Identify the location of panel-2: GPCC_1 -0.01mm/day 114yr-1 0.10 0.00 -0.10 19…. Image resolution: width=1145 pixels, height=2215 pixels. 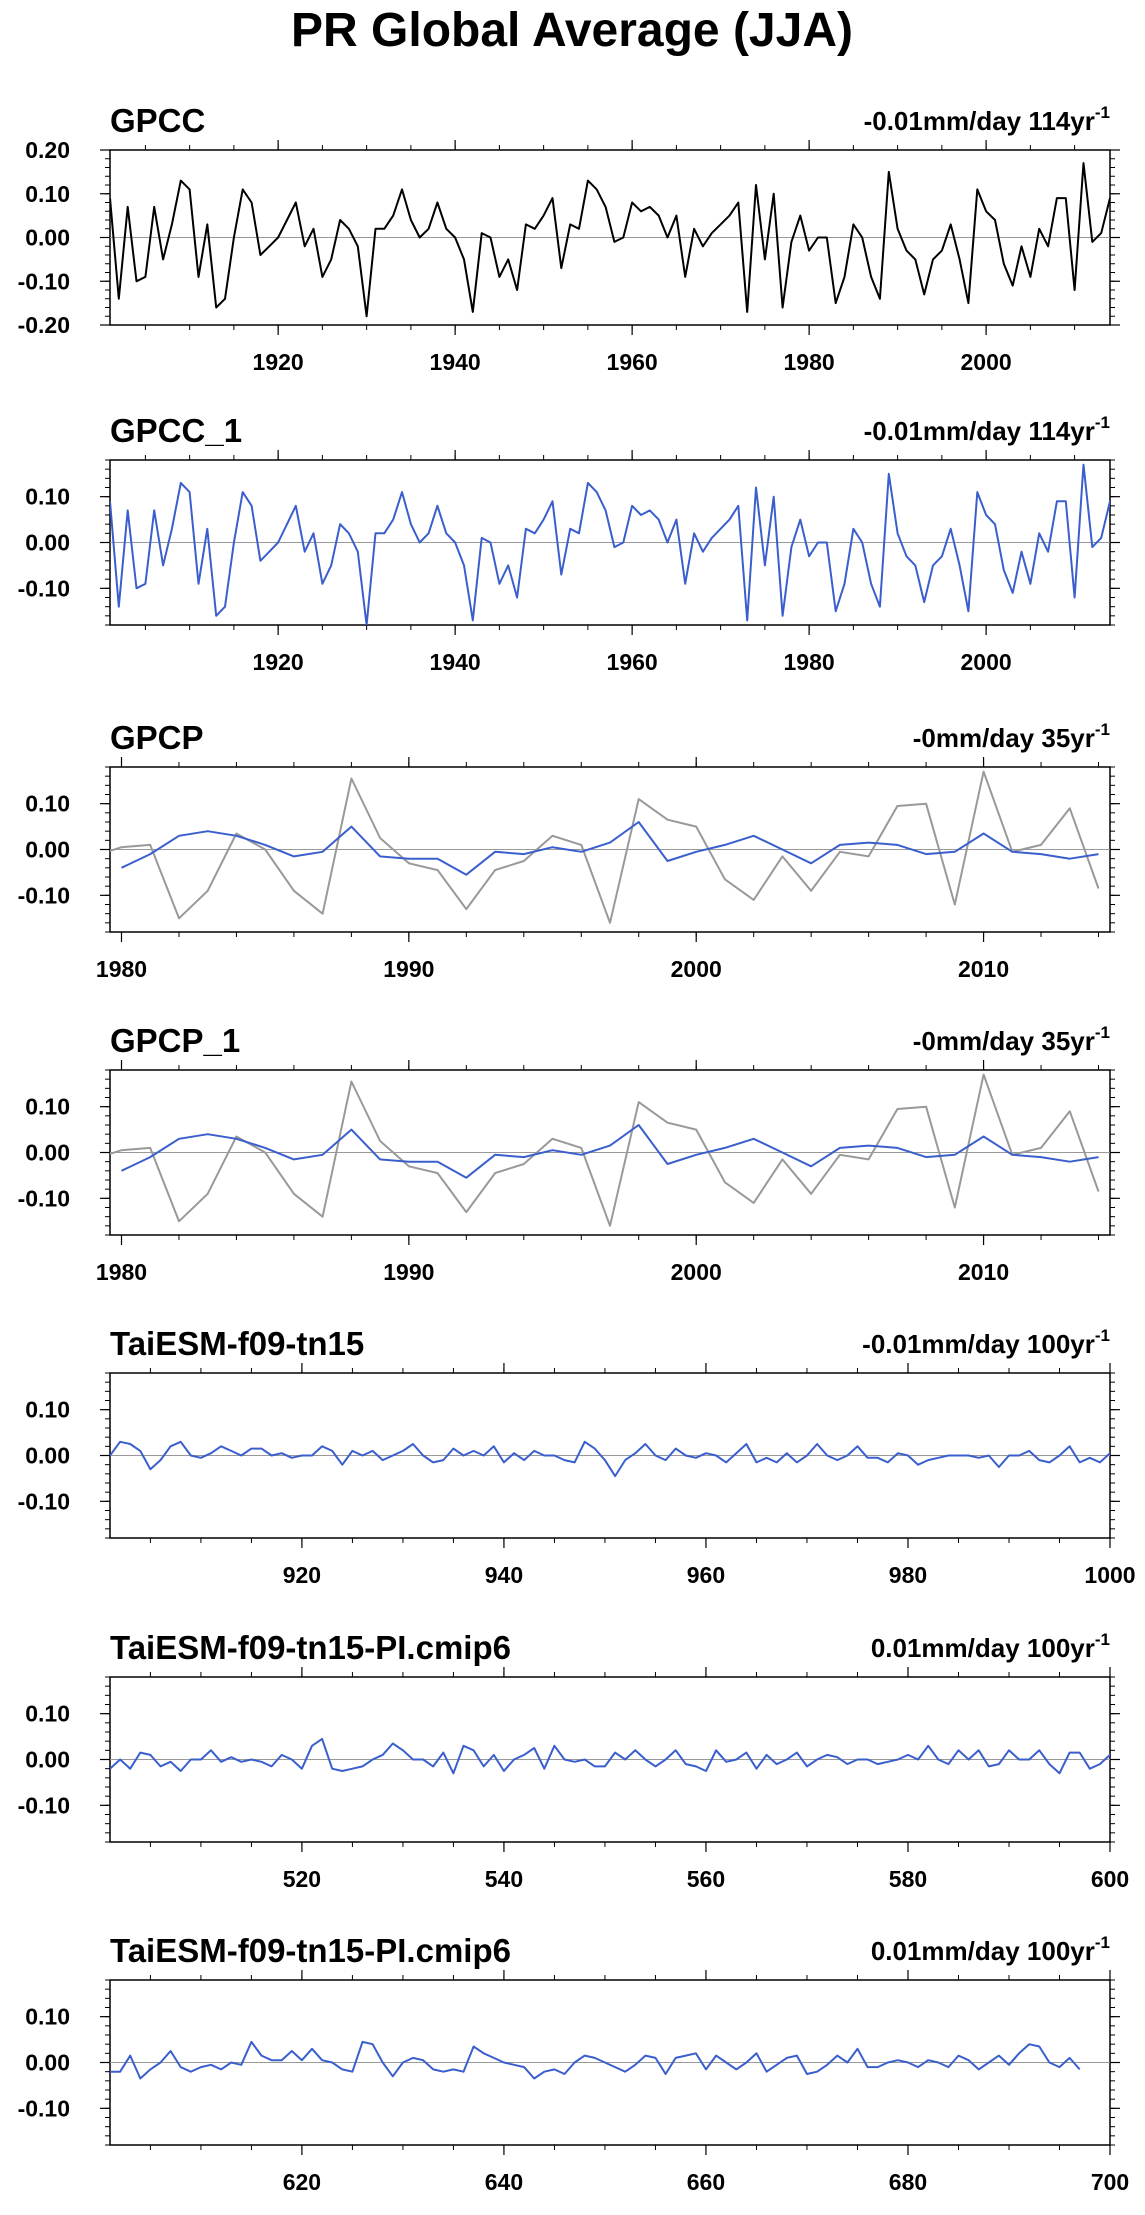
(569, 543).